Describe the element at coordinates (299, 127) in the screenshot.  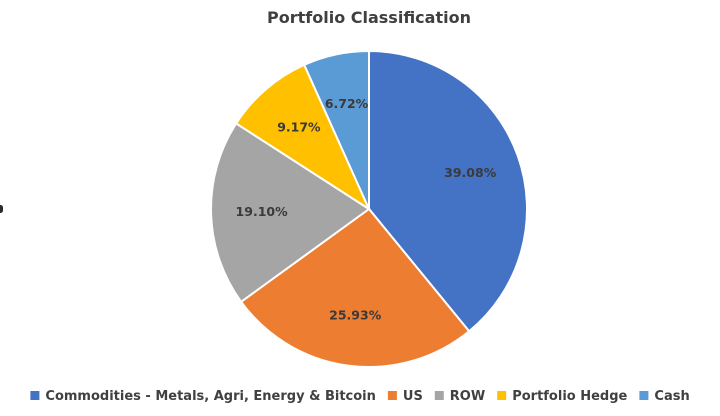
I see `data-label-portfolio-hedge: 9.17%` at that location.